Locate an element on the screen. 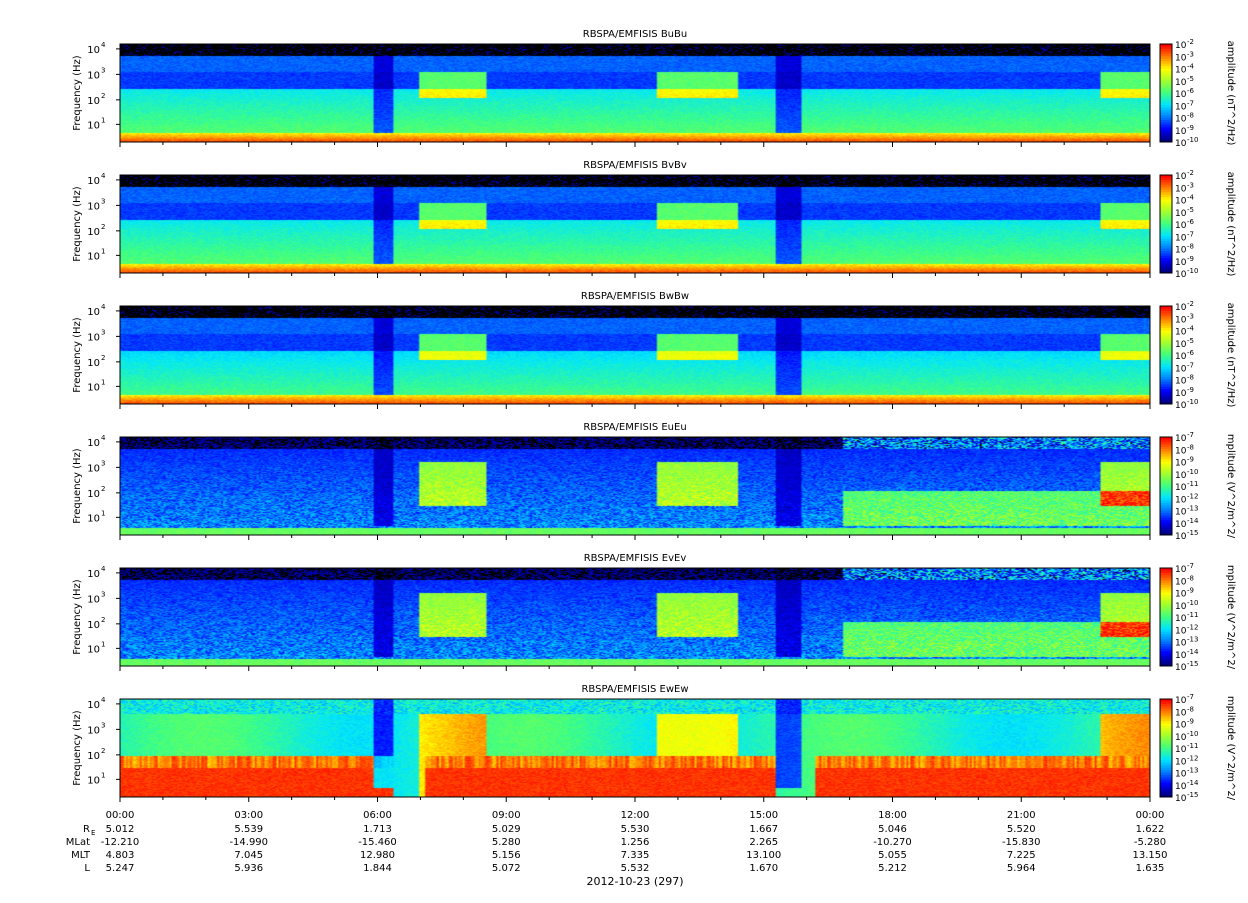  ephemeris-value: -5.280 is located at coordinates (1150, 842).